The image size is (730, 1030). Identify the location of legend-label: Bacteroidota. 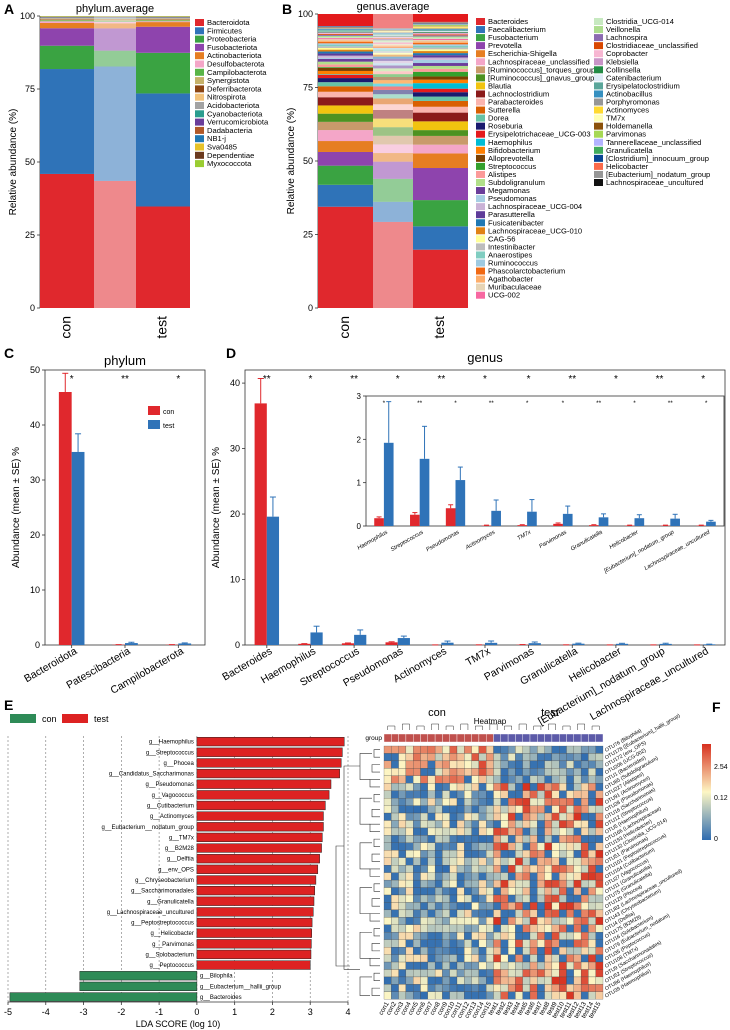
(228, 22).